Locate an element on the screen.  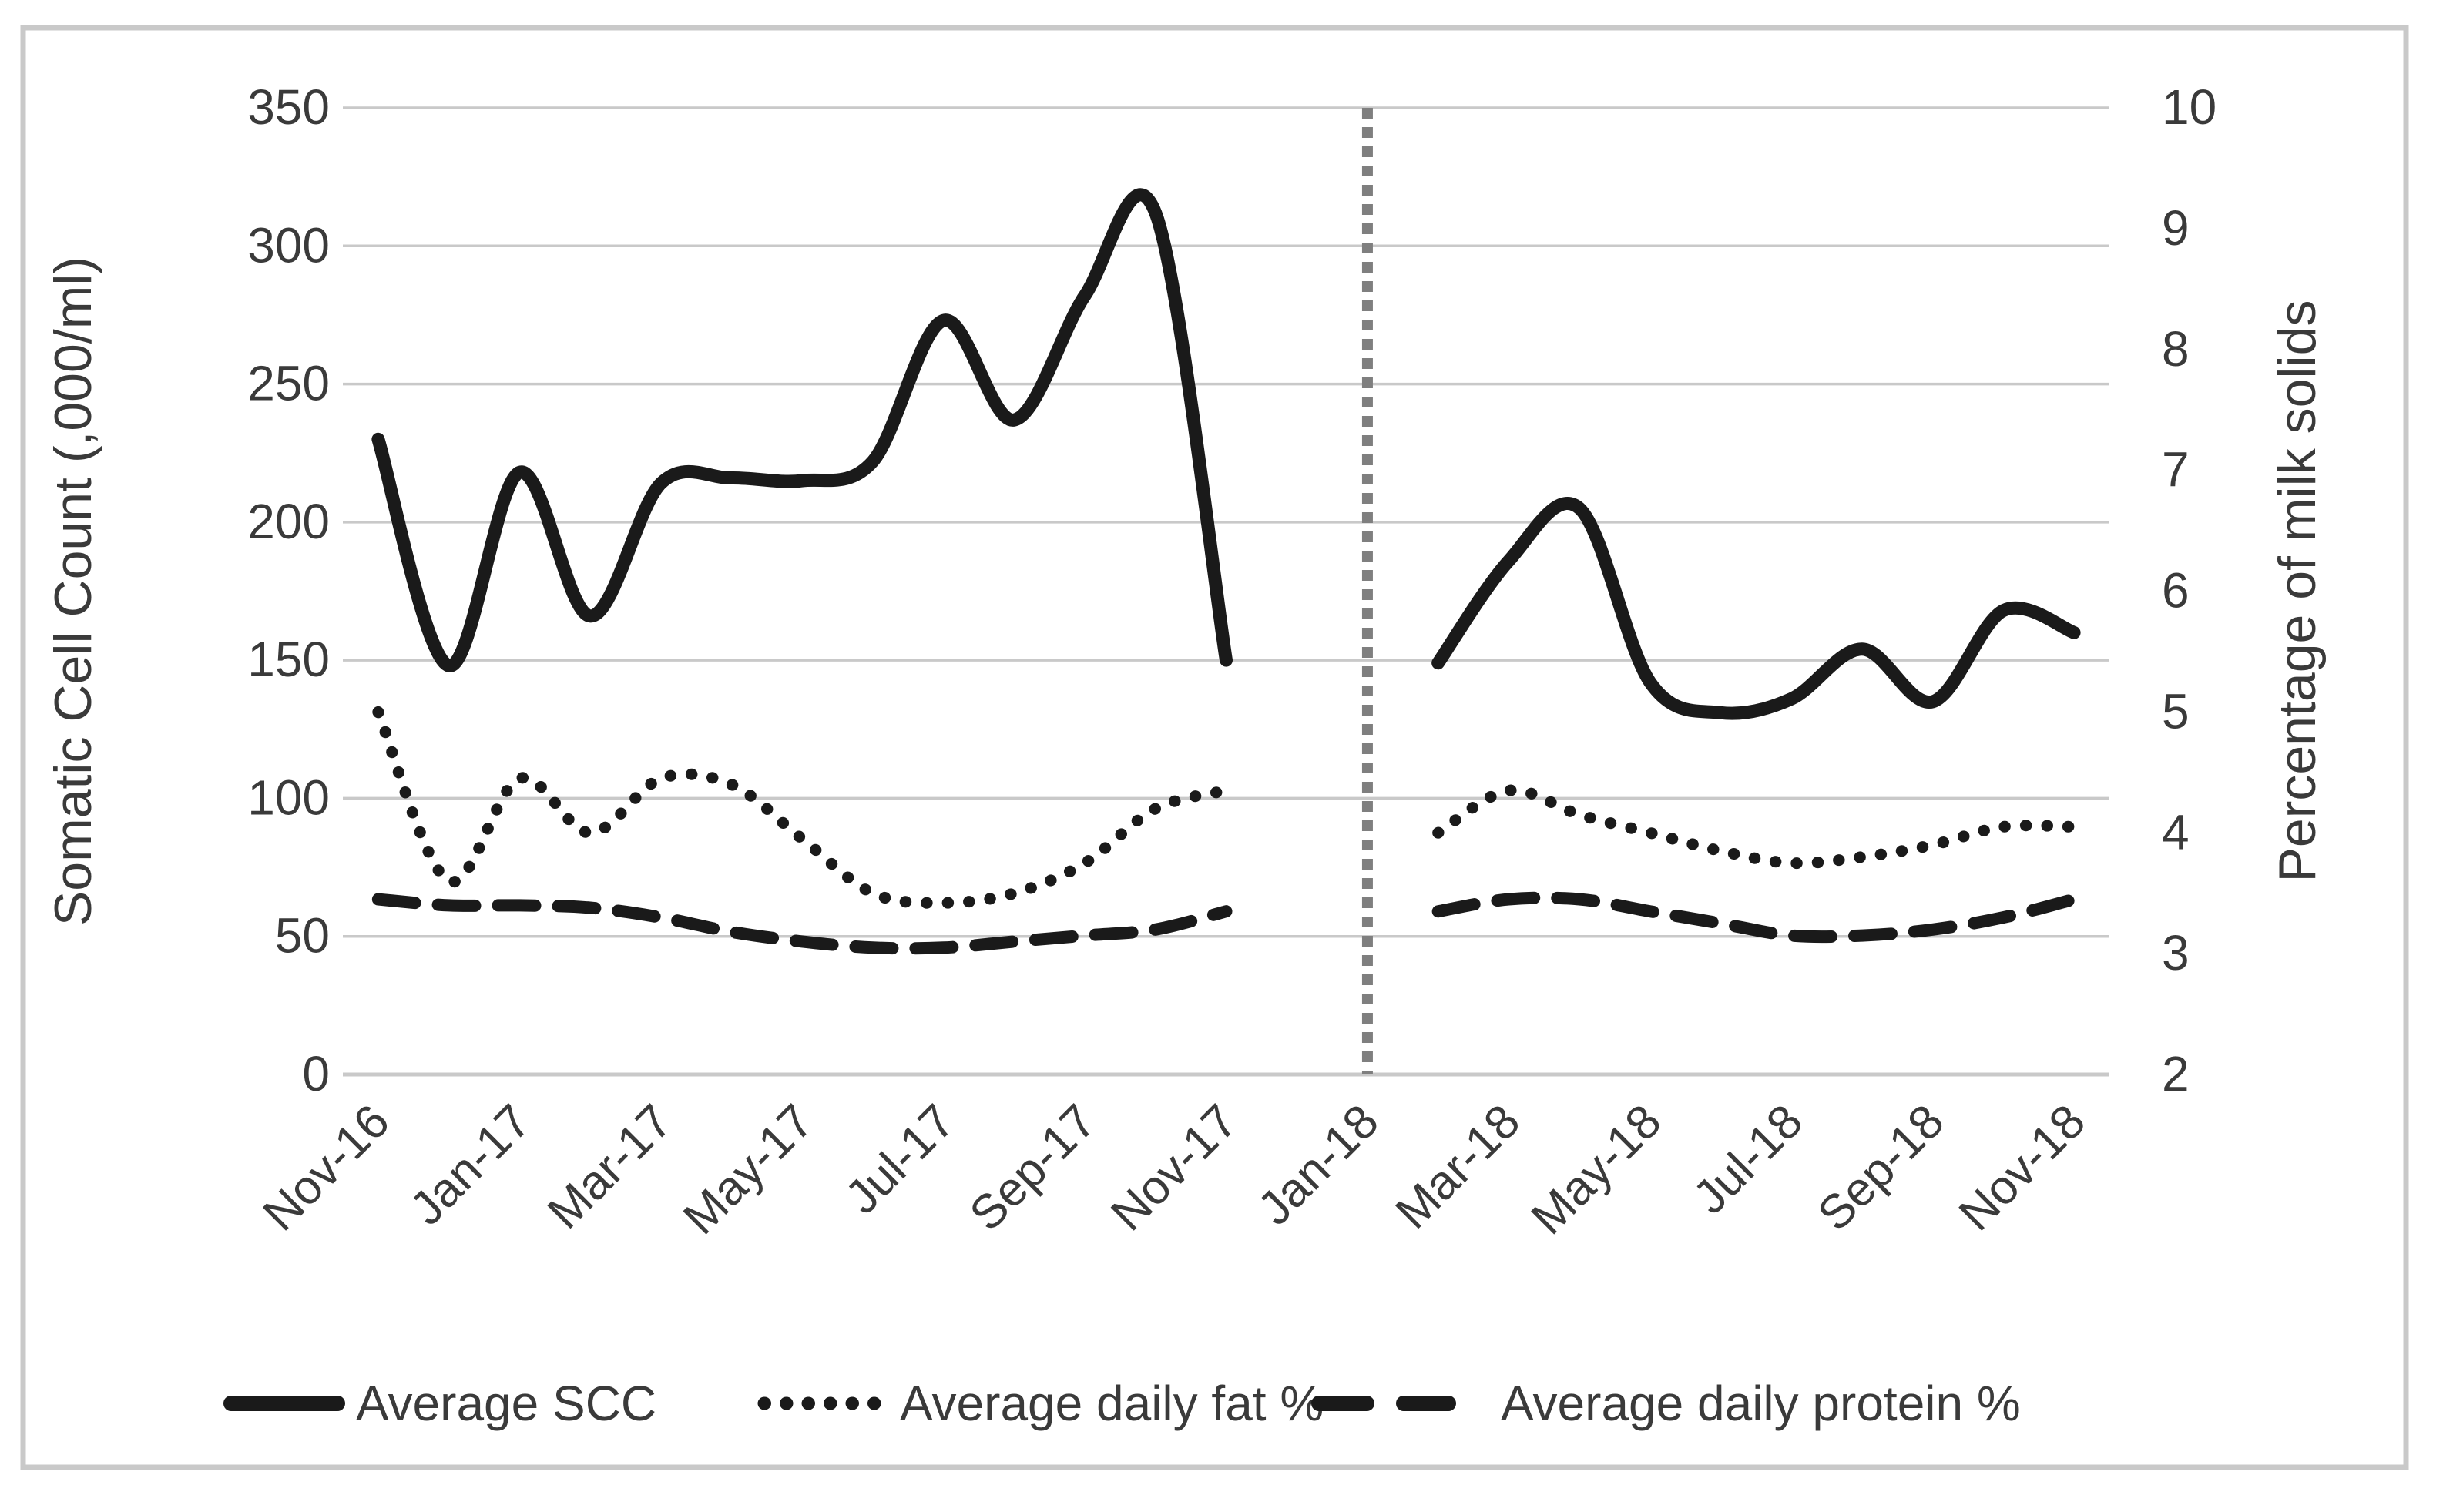
y-axis-right-tick-label: 10 is located at coordinates (2189, 107).